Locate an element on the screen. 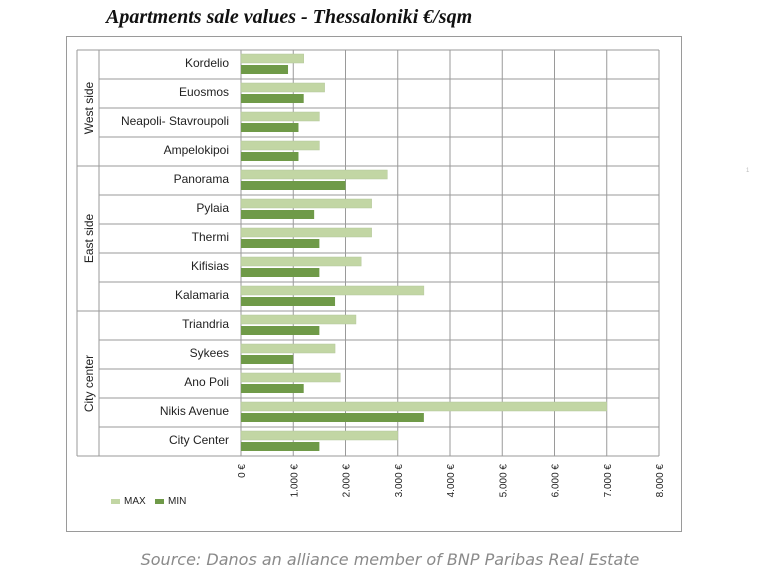 The image size is (780, 584). category-label-kordelio: Kordelio is located at coordinates (207, 63).